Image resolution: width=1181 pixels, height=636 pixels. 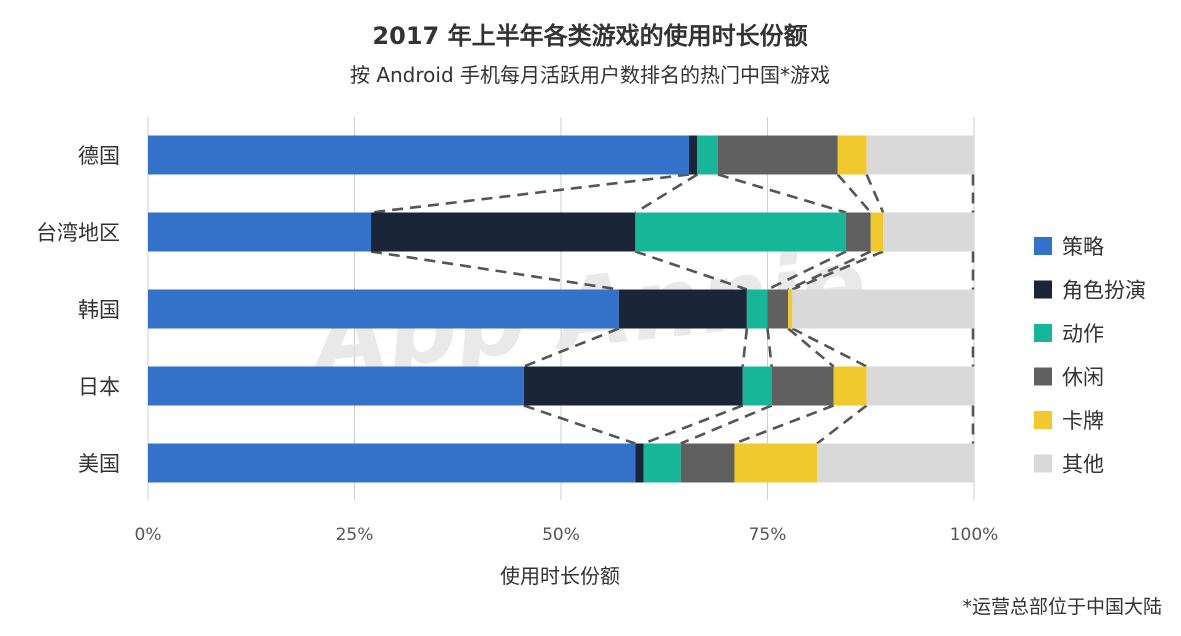 What do you see at coordinates (1083, 421) in the screenshot?
I see `legend-label: 卡牌` at bounding box center [1083, 421].